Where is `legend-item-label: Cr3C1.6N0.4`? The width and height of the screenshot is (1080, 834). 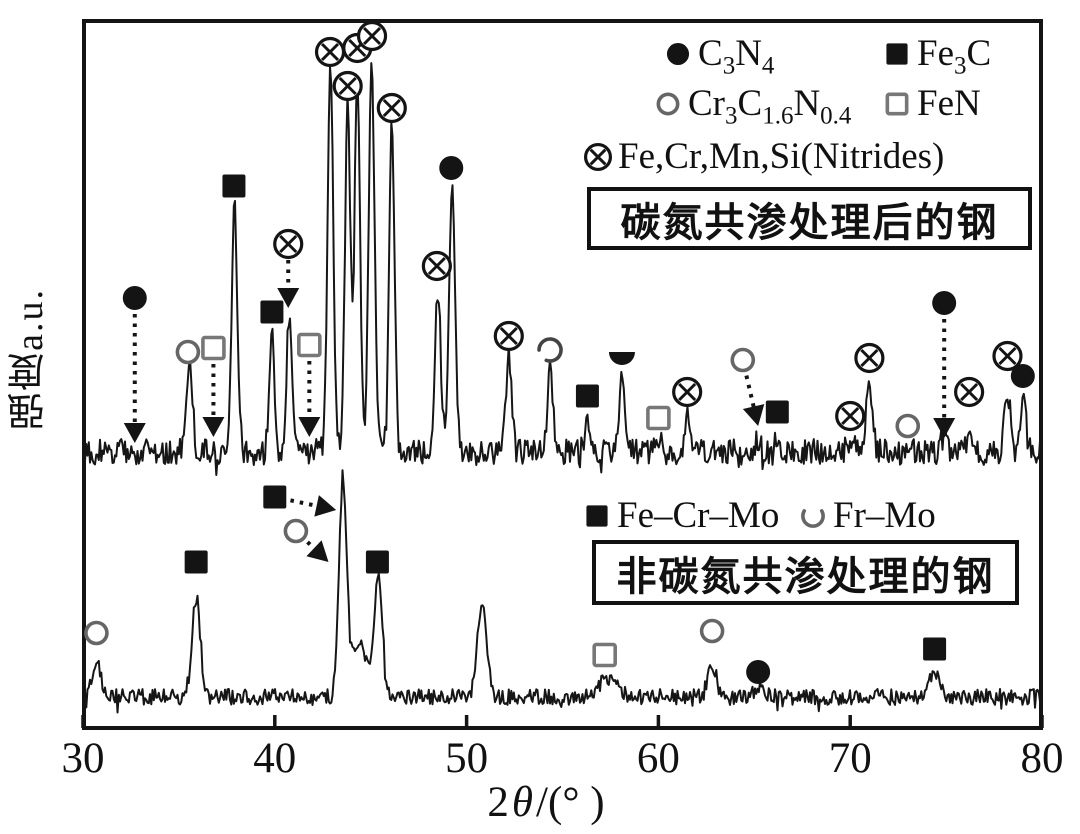 legend-item-label: Cr3C1.6N0.4 is located at coordinates (770, 106).